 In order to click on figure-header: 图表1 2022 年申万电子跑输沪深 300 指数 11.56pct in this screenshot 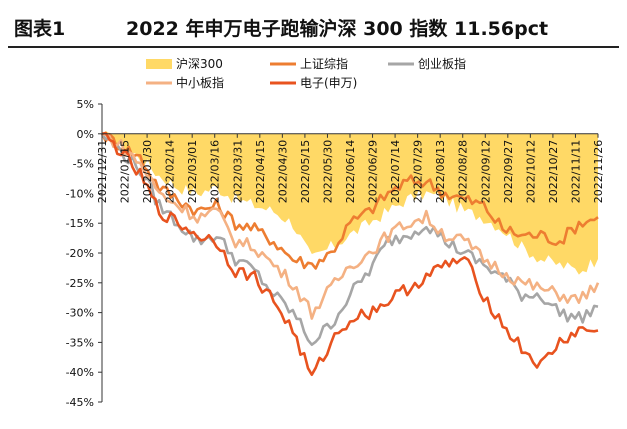, I will do `click(313, 27)`.